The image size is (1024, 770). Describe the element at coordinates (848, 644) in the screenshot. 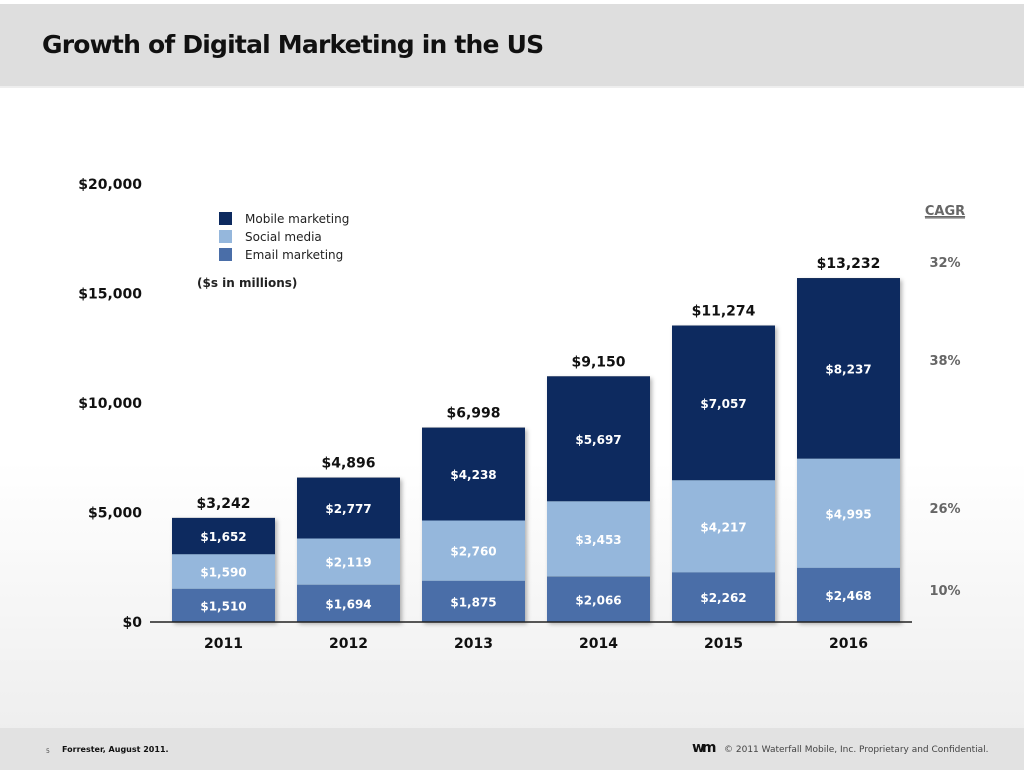

I see `x-tick-label: 2016` at that location.